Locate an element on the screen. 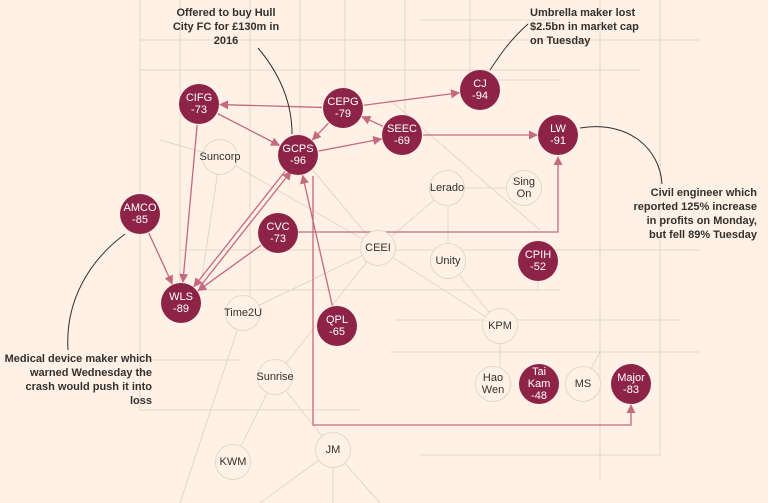 The width and height of the screenshot is (768, 503). node: Unity is located at coordinates (448, 261).